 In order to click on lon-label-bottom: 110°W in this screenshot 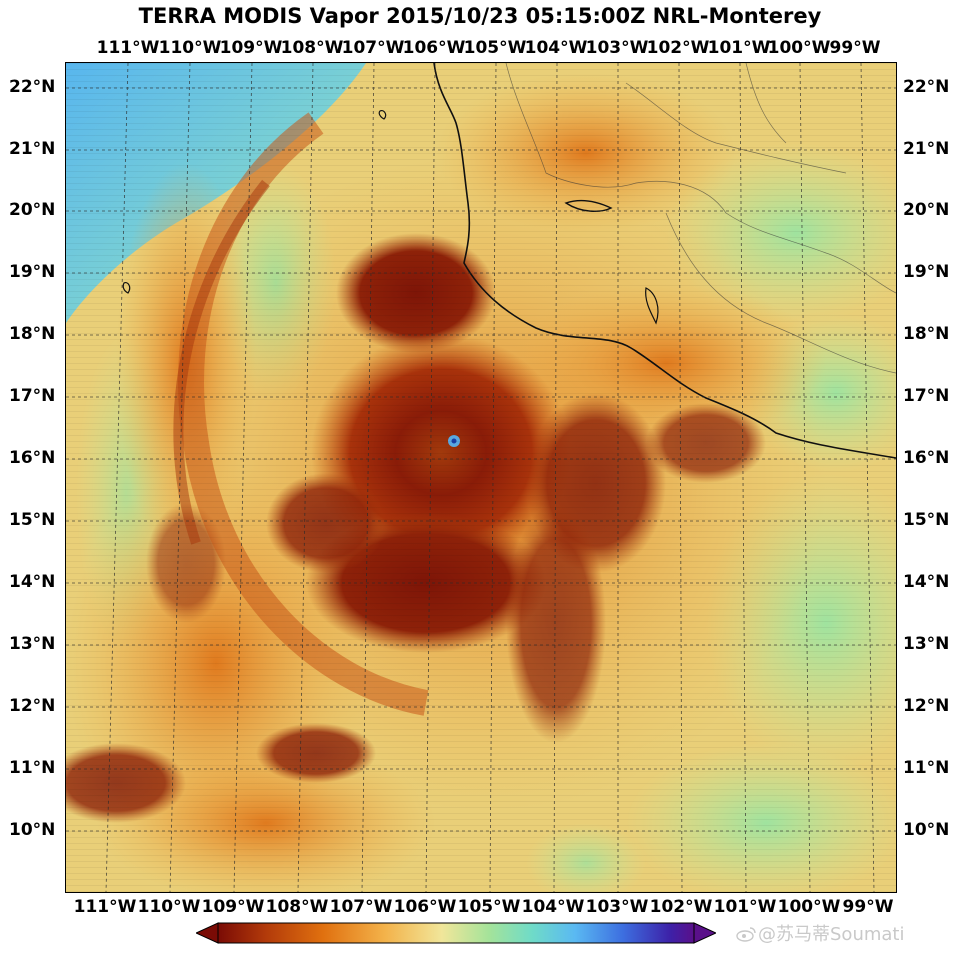, I will do `click(169, 907)`.